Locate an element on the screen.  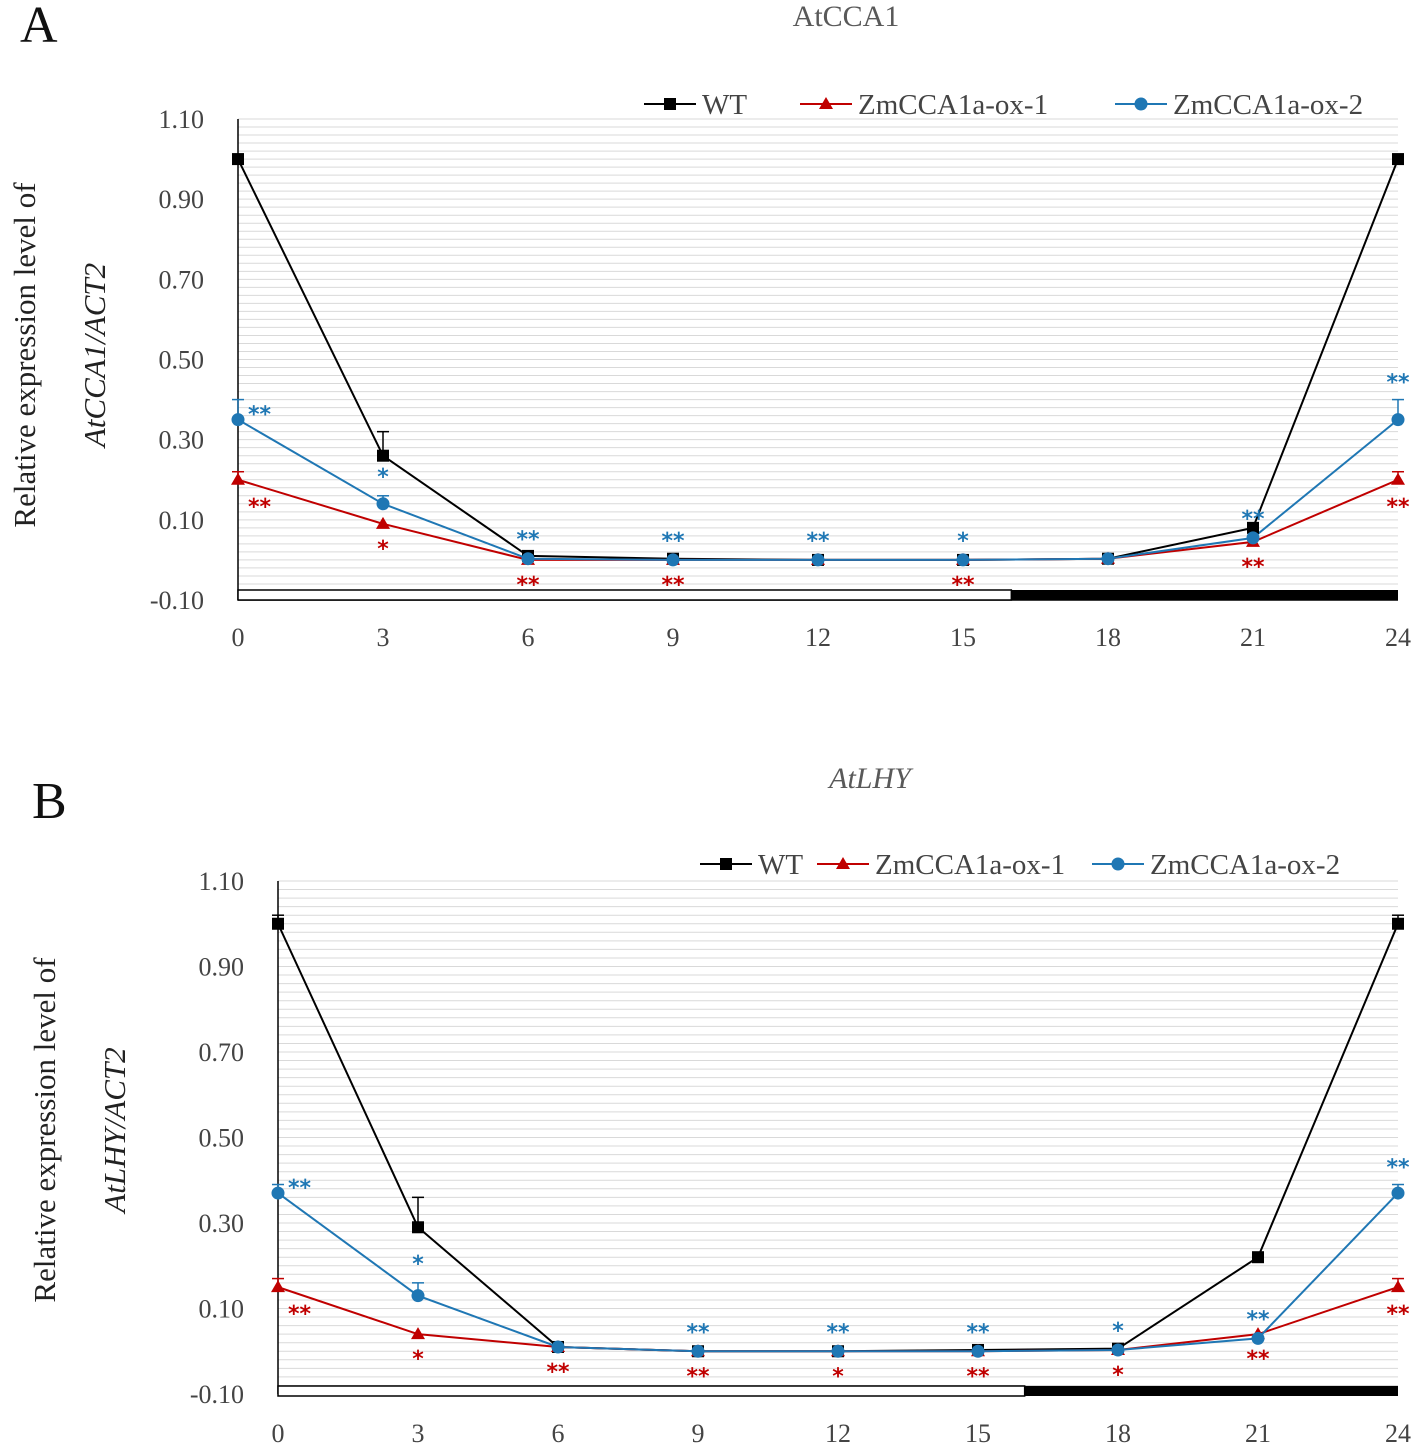
y-tick-label: 0.30 is located at coordinates (222, 1223).